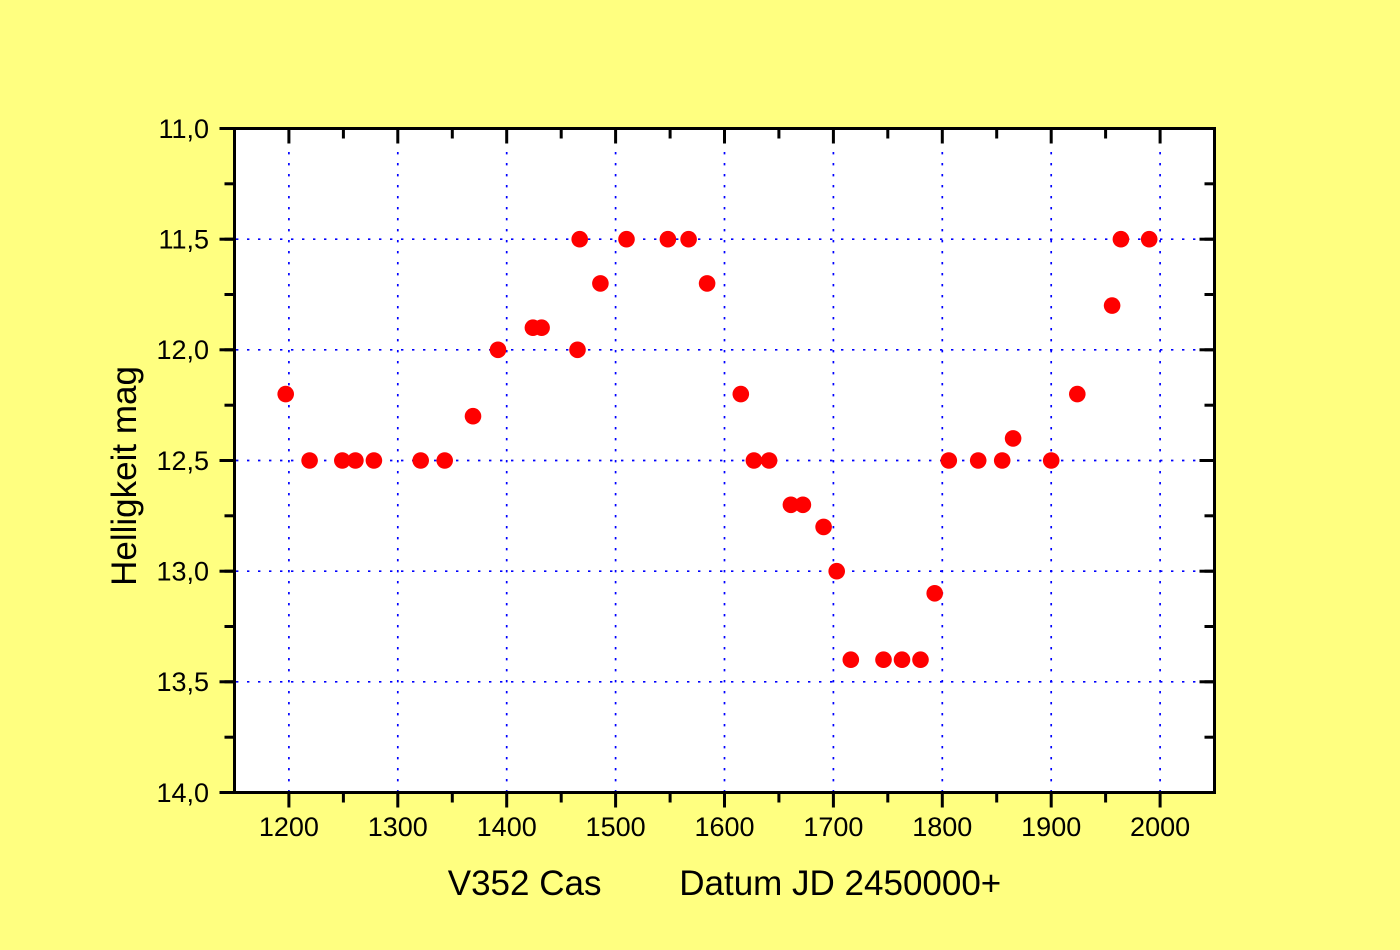  I want to click on svg-text: 13,5, so click(182, 682).